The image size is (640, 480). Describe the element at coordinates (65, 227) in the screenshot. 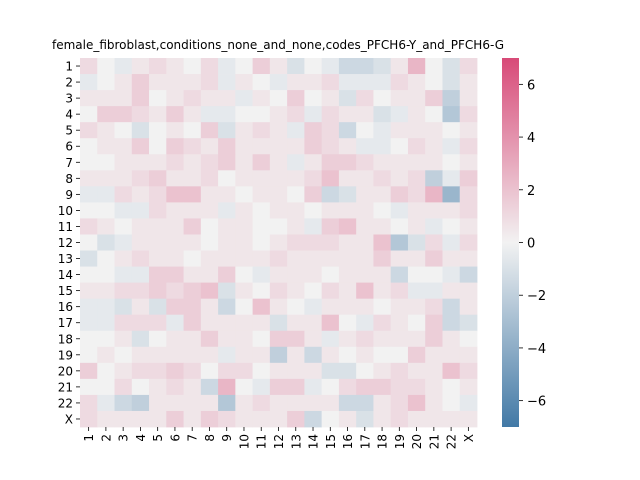

I see `row-tick-label: 11` at that location.